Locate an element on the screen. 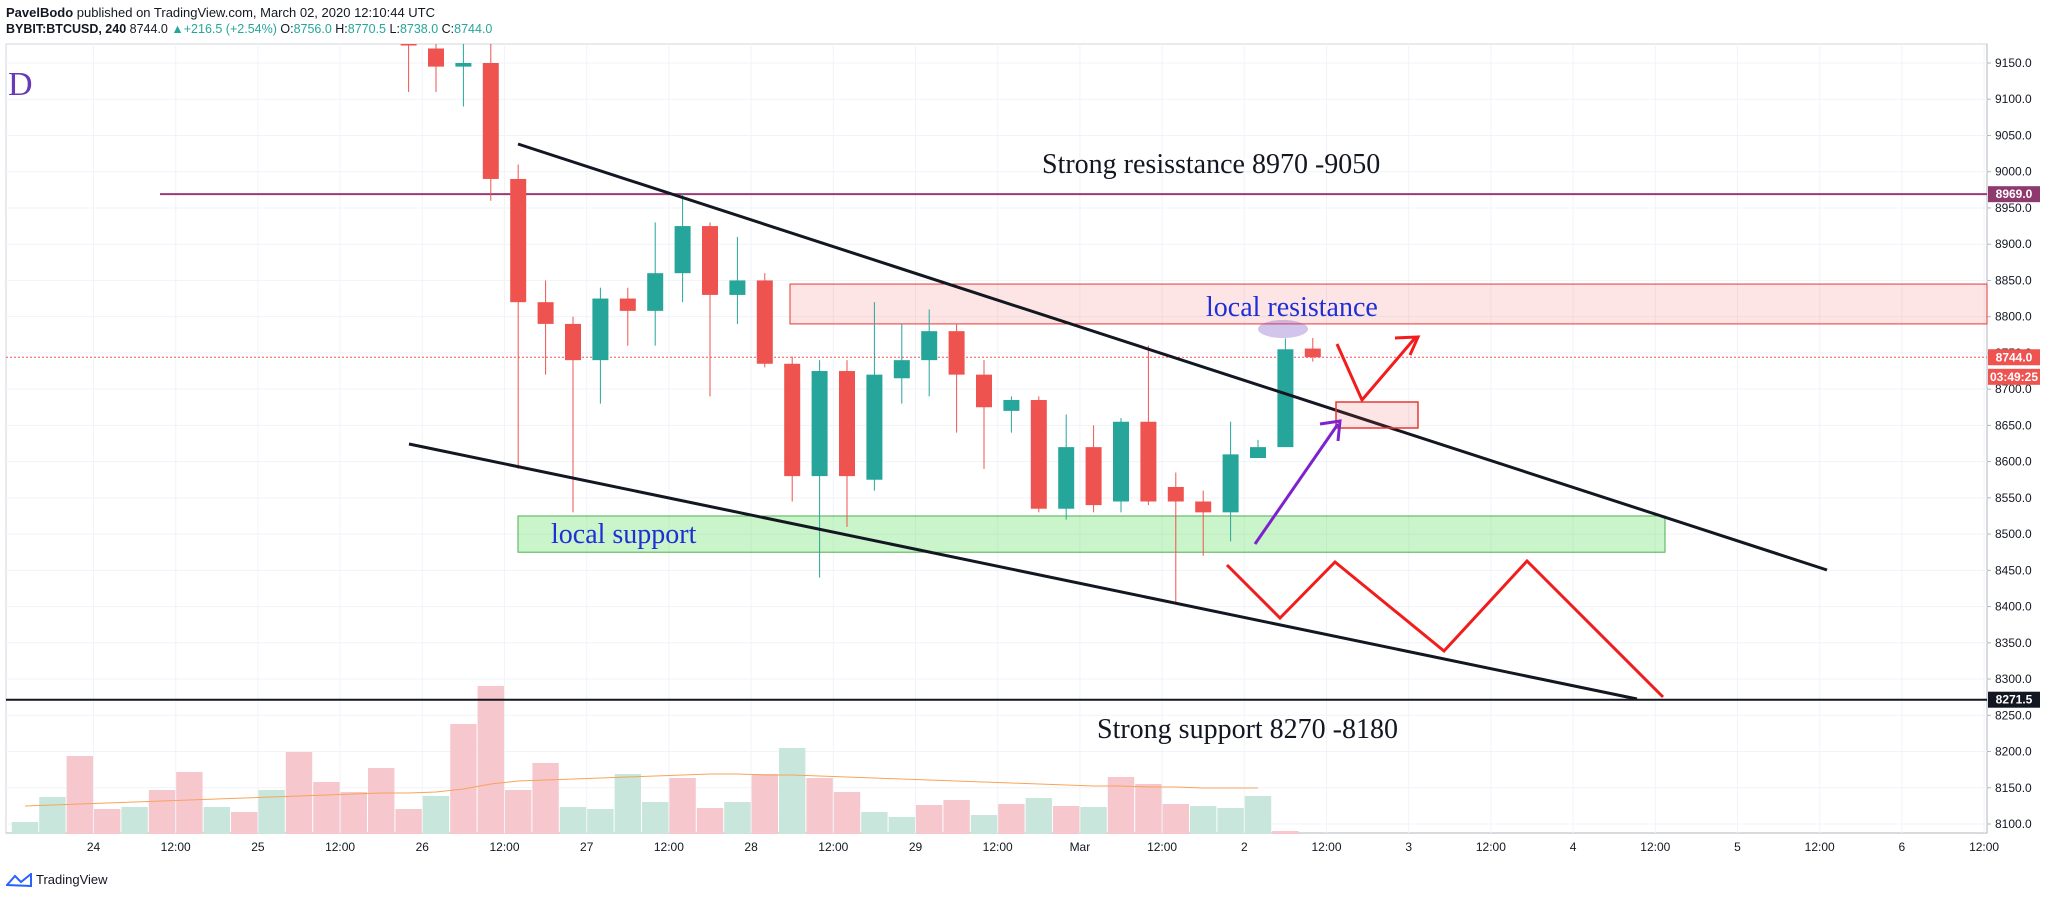  target-box is located at coordinates (1377, 415).